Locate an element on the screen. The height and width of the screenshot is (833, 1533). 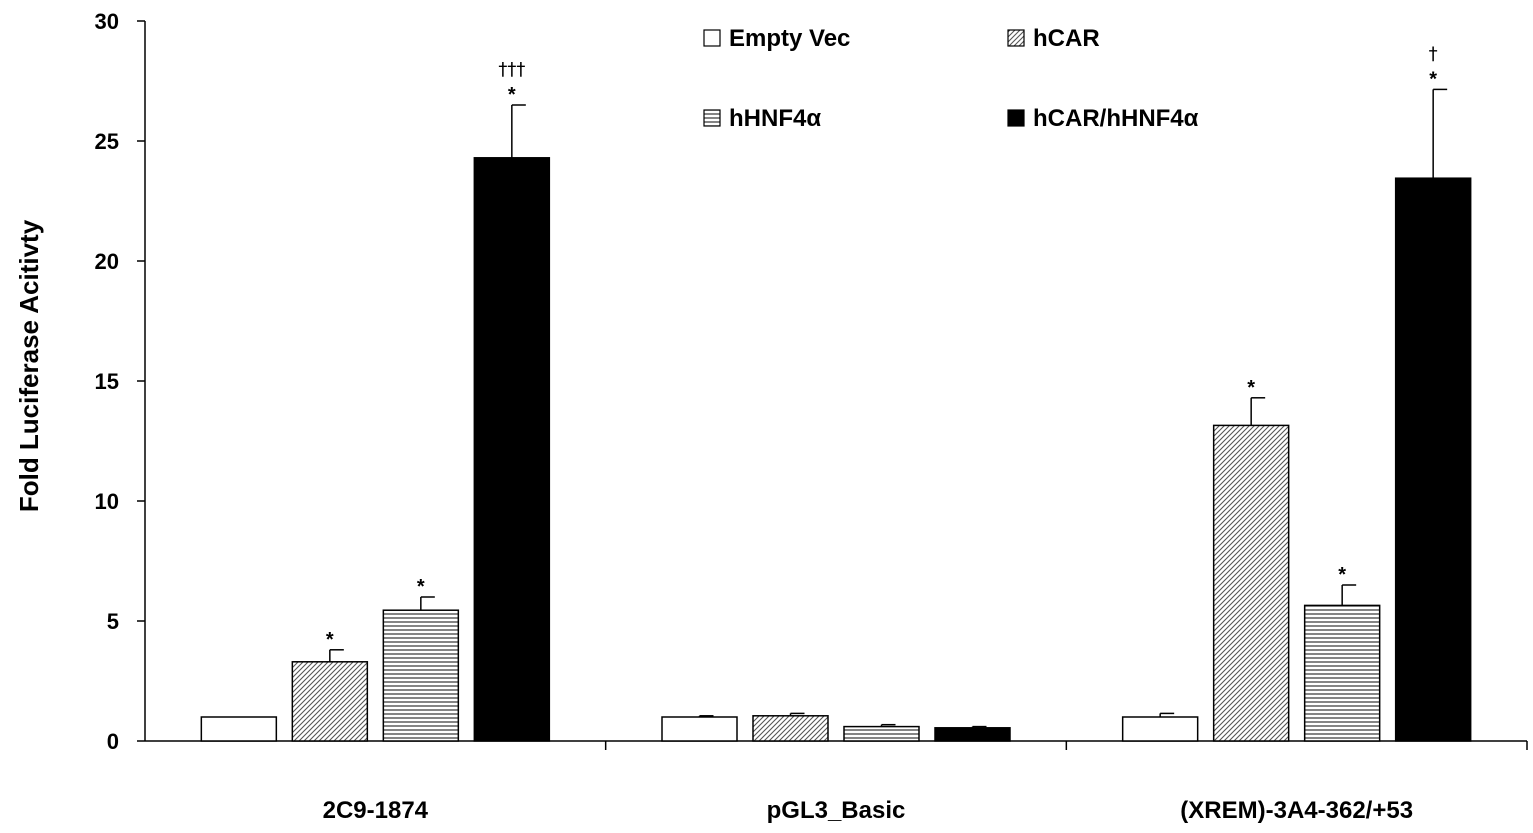
y-axis-ticks: 0 5 10 15 20 25 30 is located at coordinates (120, 381).